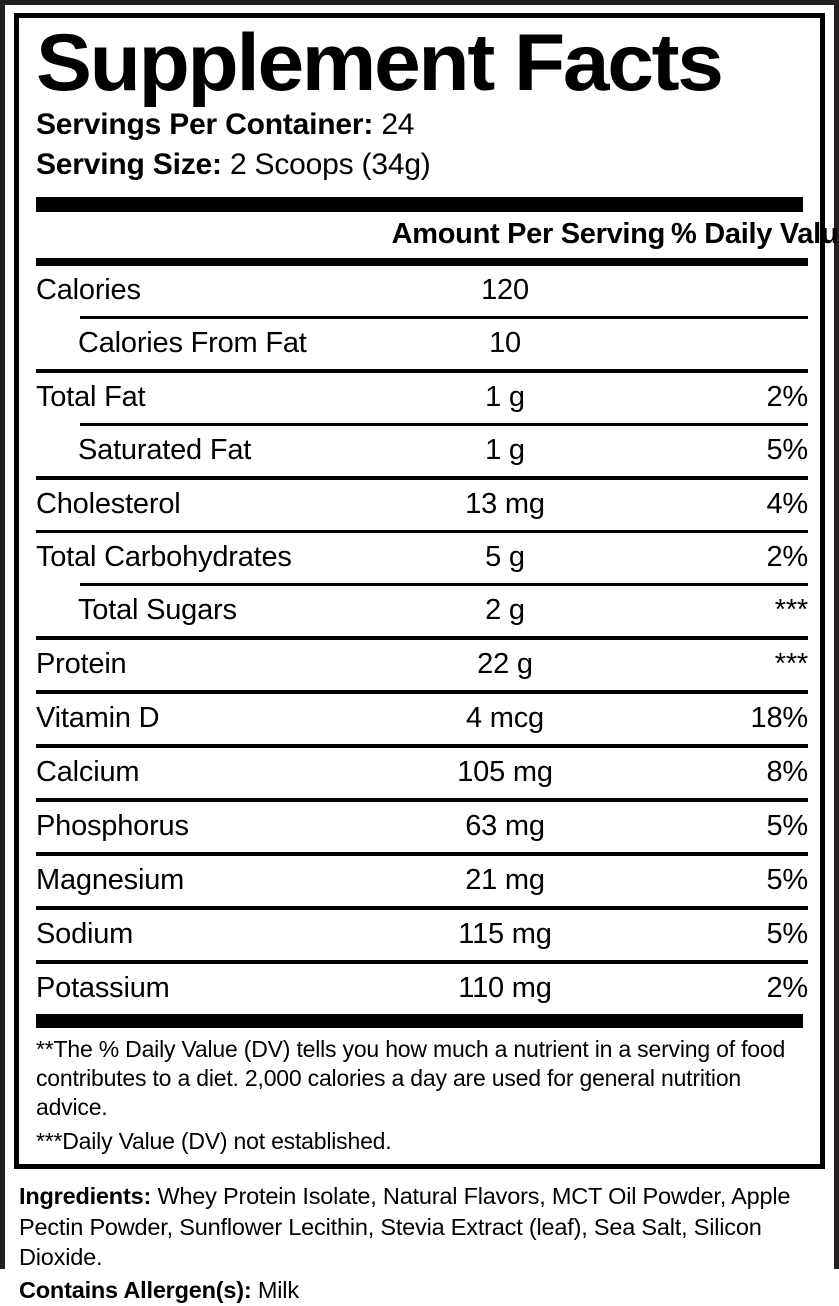  I want to click on table-row: Potassium 110 mg 2%, so click(422, 989).